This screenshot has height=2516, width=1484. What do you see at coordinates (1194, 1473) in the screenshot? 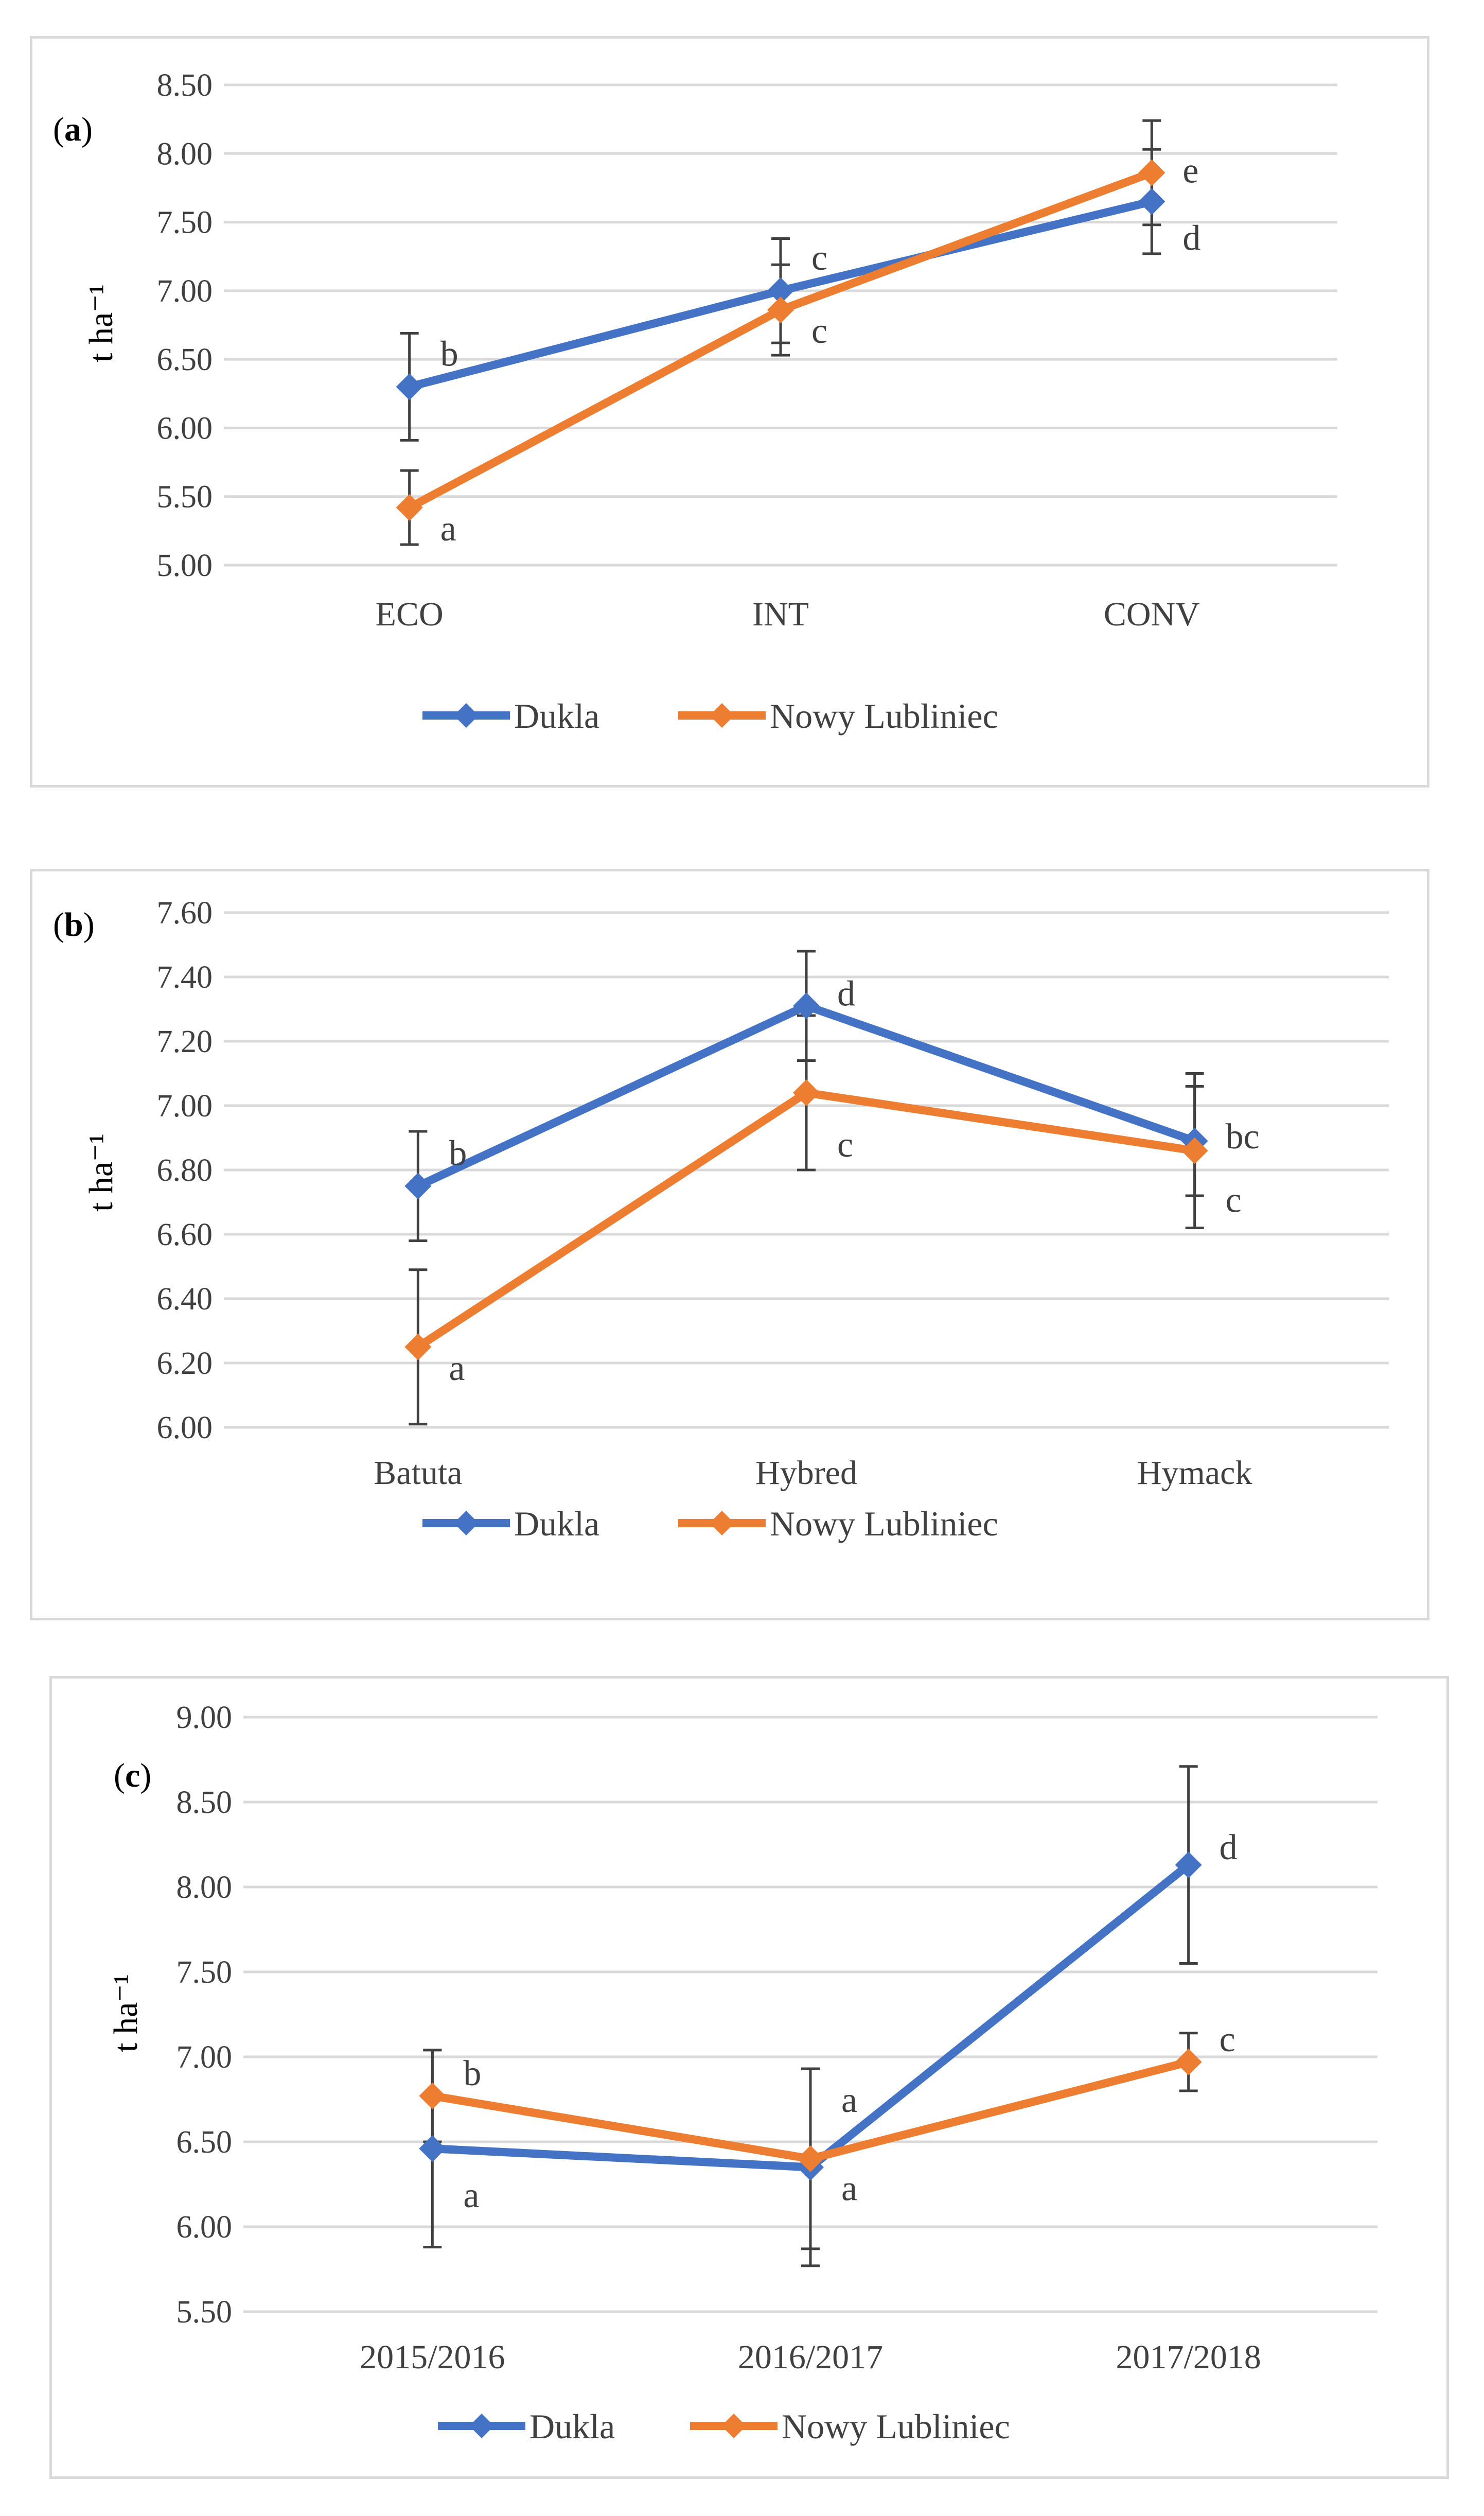
I see `x-tick-label: Hymack` at bounding box center [1194, 1473].